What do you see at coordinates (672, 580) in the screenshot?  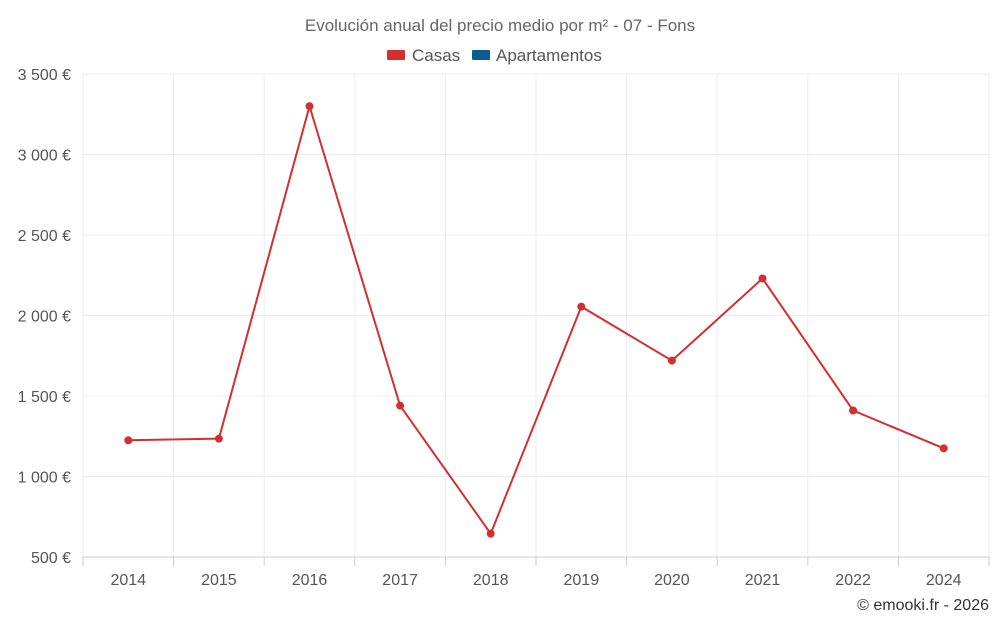 I see `x-tick-label: 2020` at bounding box center [672, 580].